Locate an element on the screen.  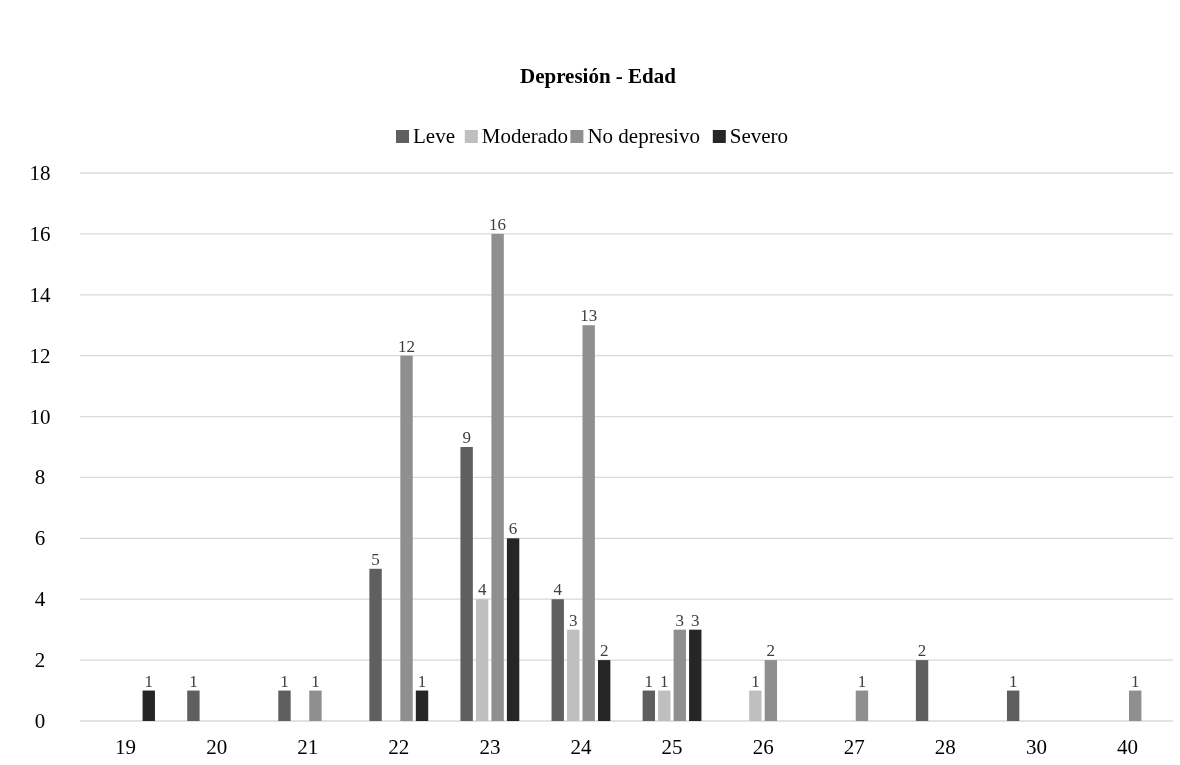
data-label: 9 is located at coordinates (466, 437).